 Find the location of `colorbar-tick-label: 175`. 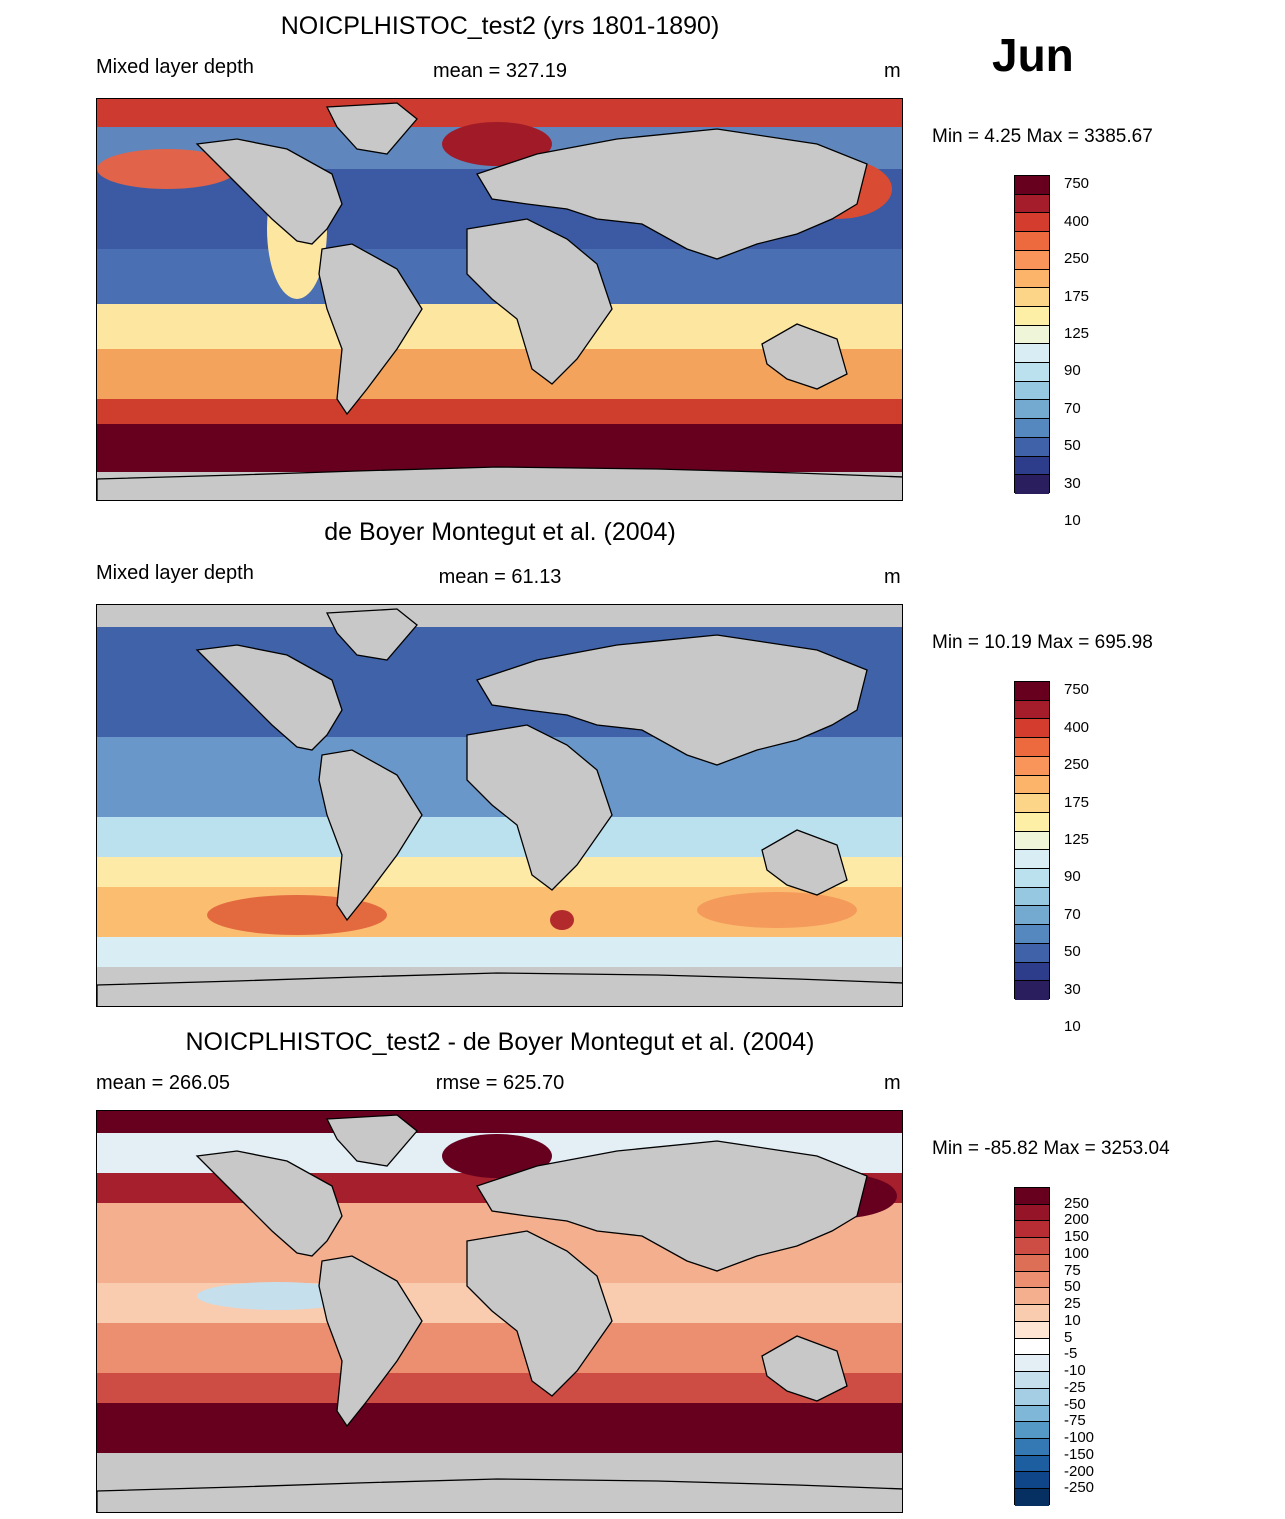

colorbar-tick-label: 175 is located at coordinates (1077, 296).